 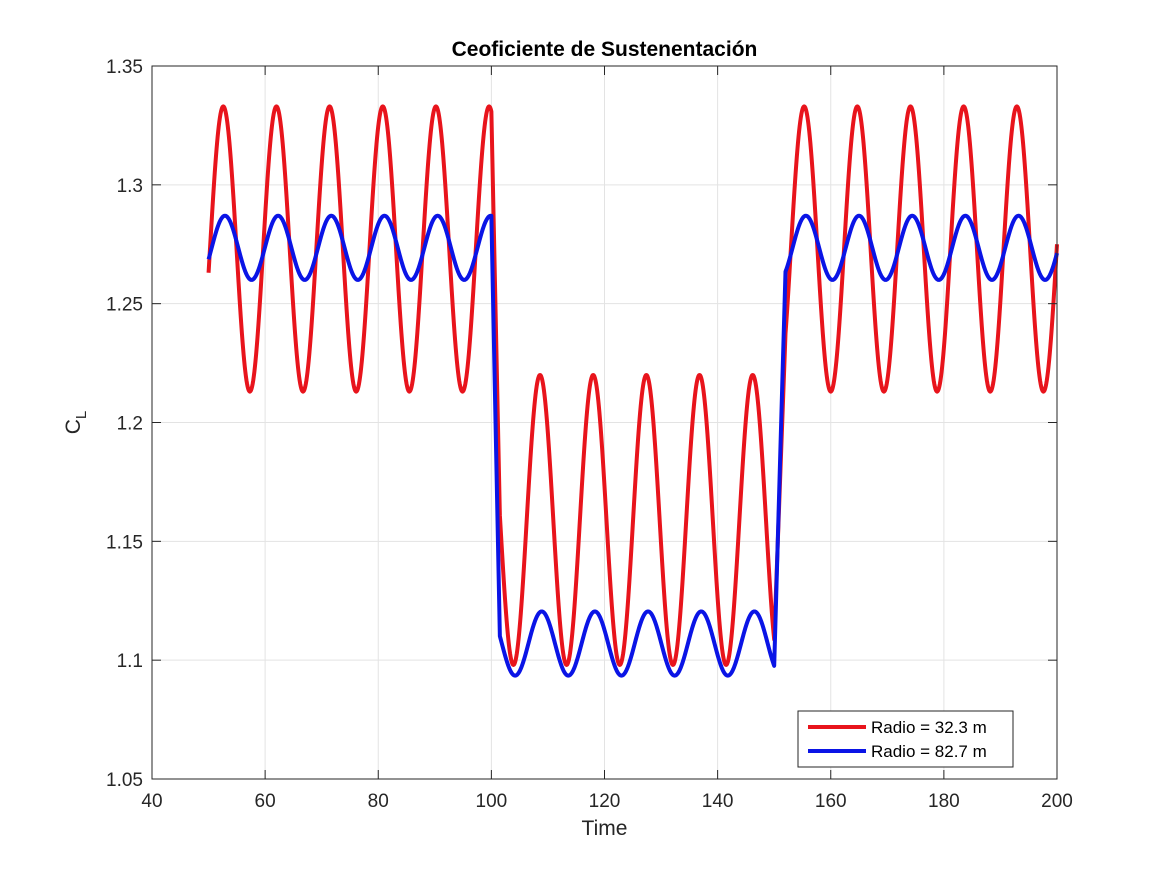 What do you see at coordinates (124, 542) in the screenshot?
I see `y-tick-label: 1.15` at bounding box center [124, 542].